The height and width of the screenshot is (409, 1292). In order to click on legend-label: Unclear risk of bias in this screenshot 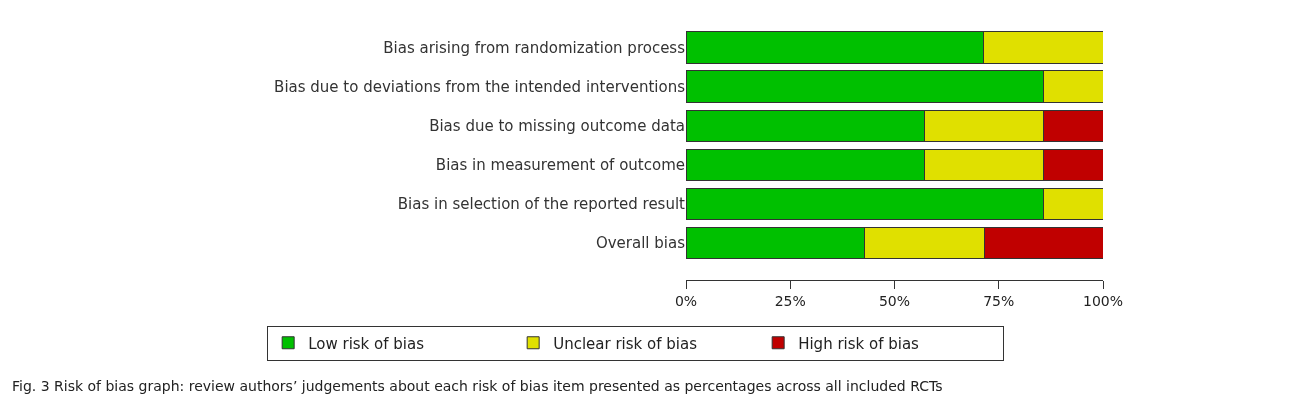, I will do `click(625, 343)`.